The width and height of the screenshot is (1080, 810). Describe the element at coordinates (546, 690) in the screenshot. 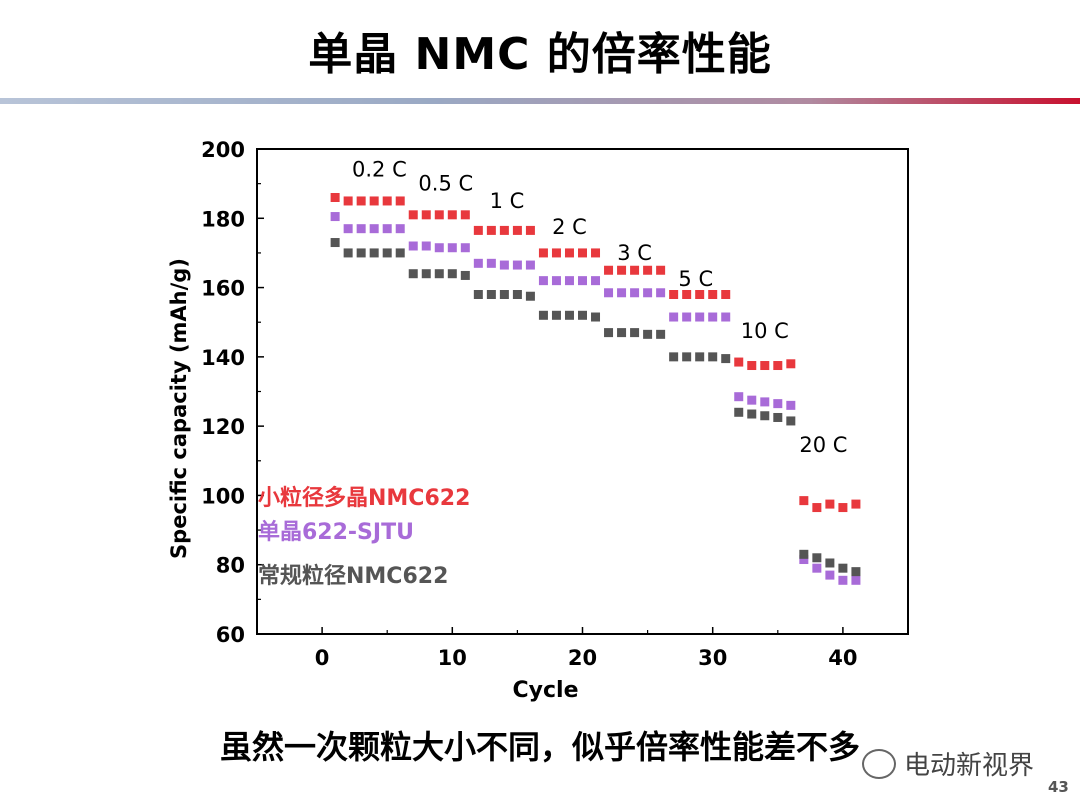

I see `x-axis-label: Cycle` at that location.